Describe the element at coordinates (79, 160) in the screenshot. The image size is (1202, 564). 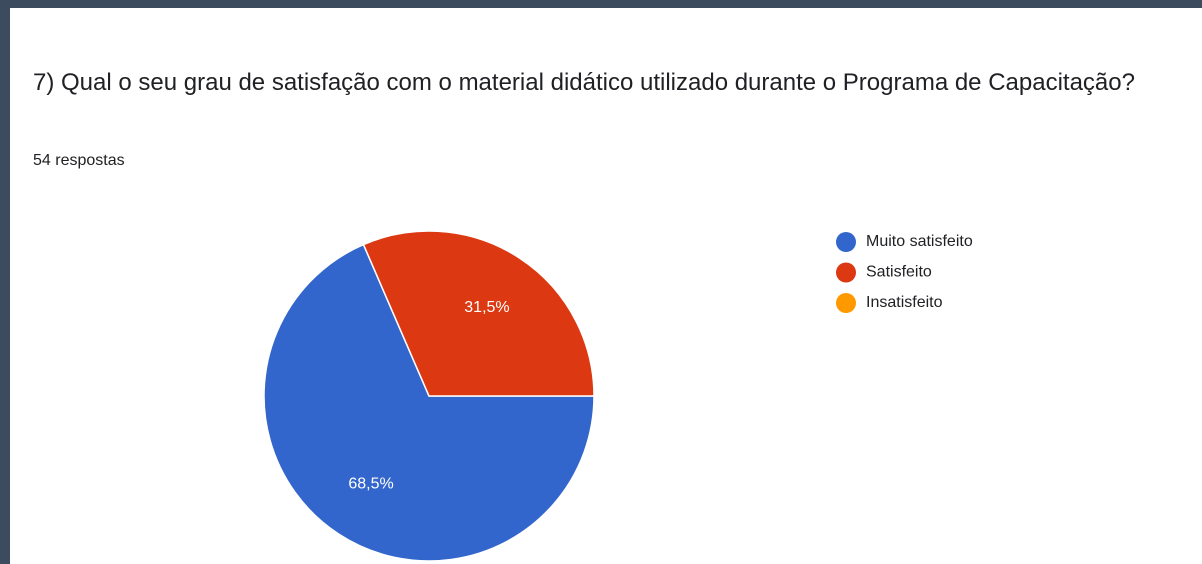
I see `chart-subtitle: 54 respostas` at that location.